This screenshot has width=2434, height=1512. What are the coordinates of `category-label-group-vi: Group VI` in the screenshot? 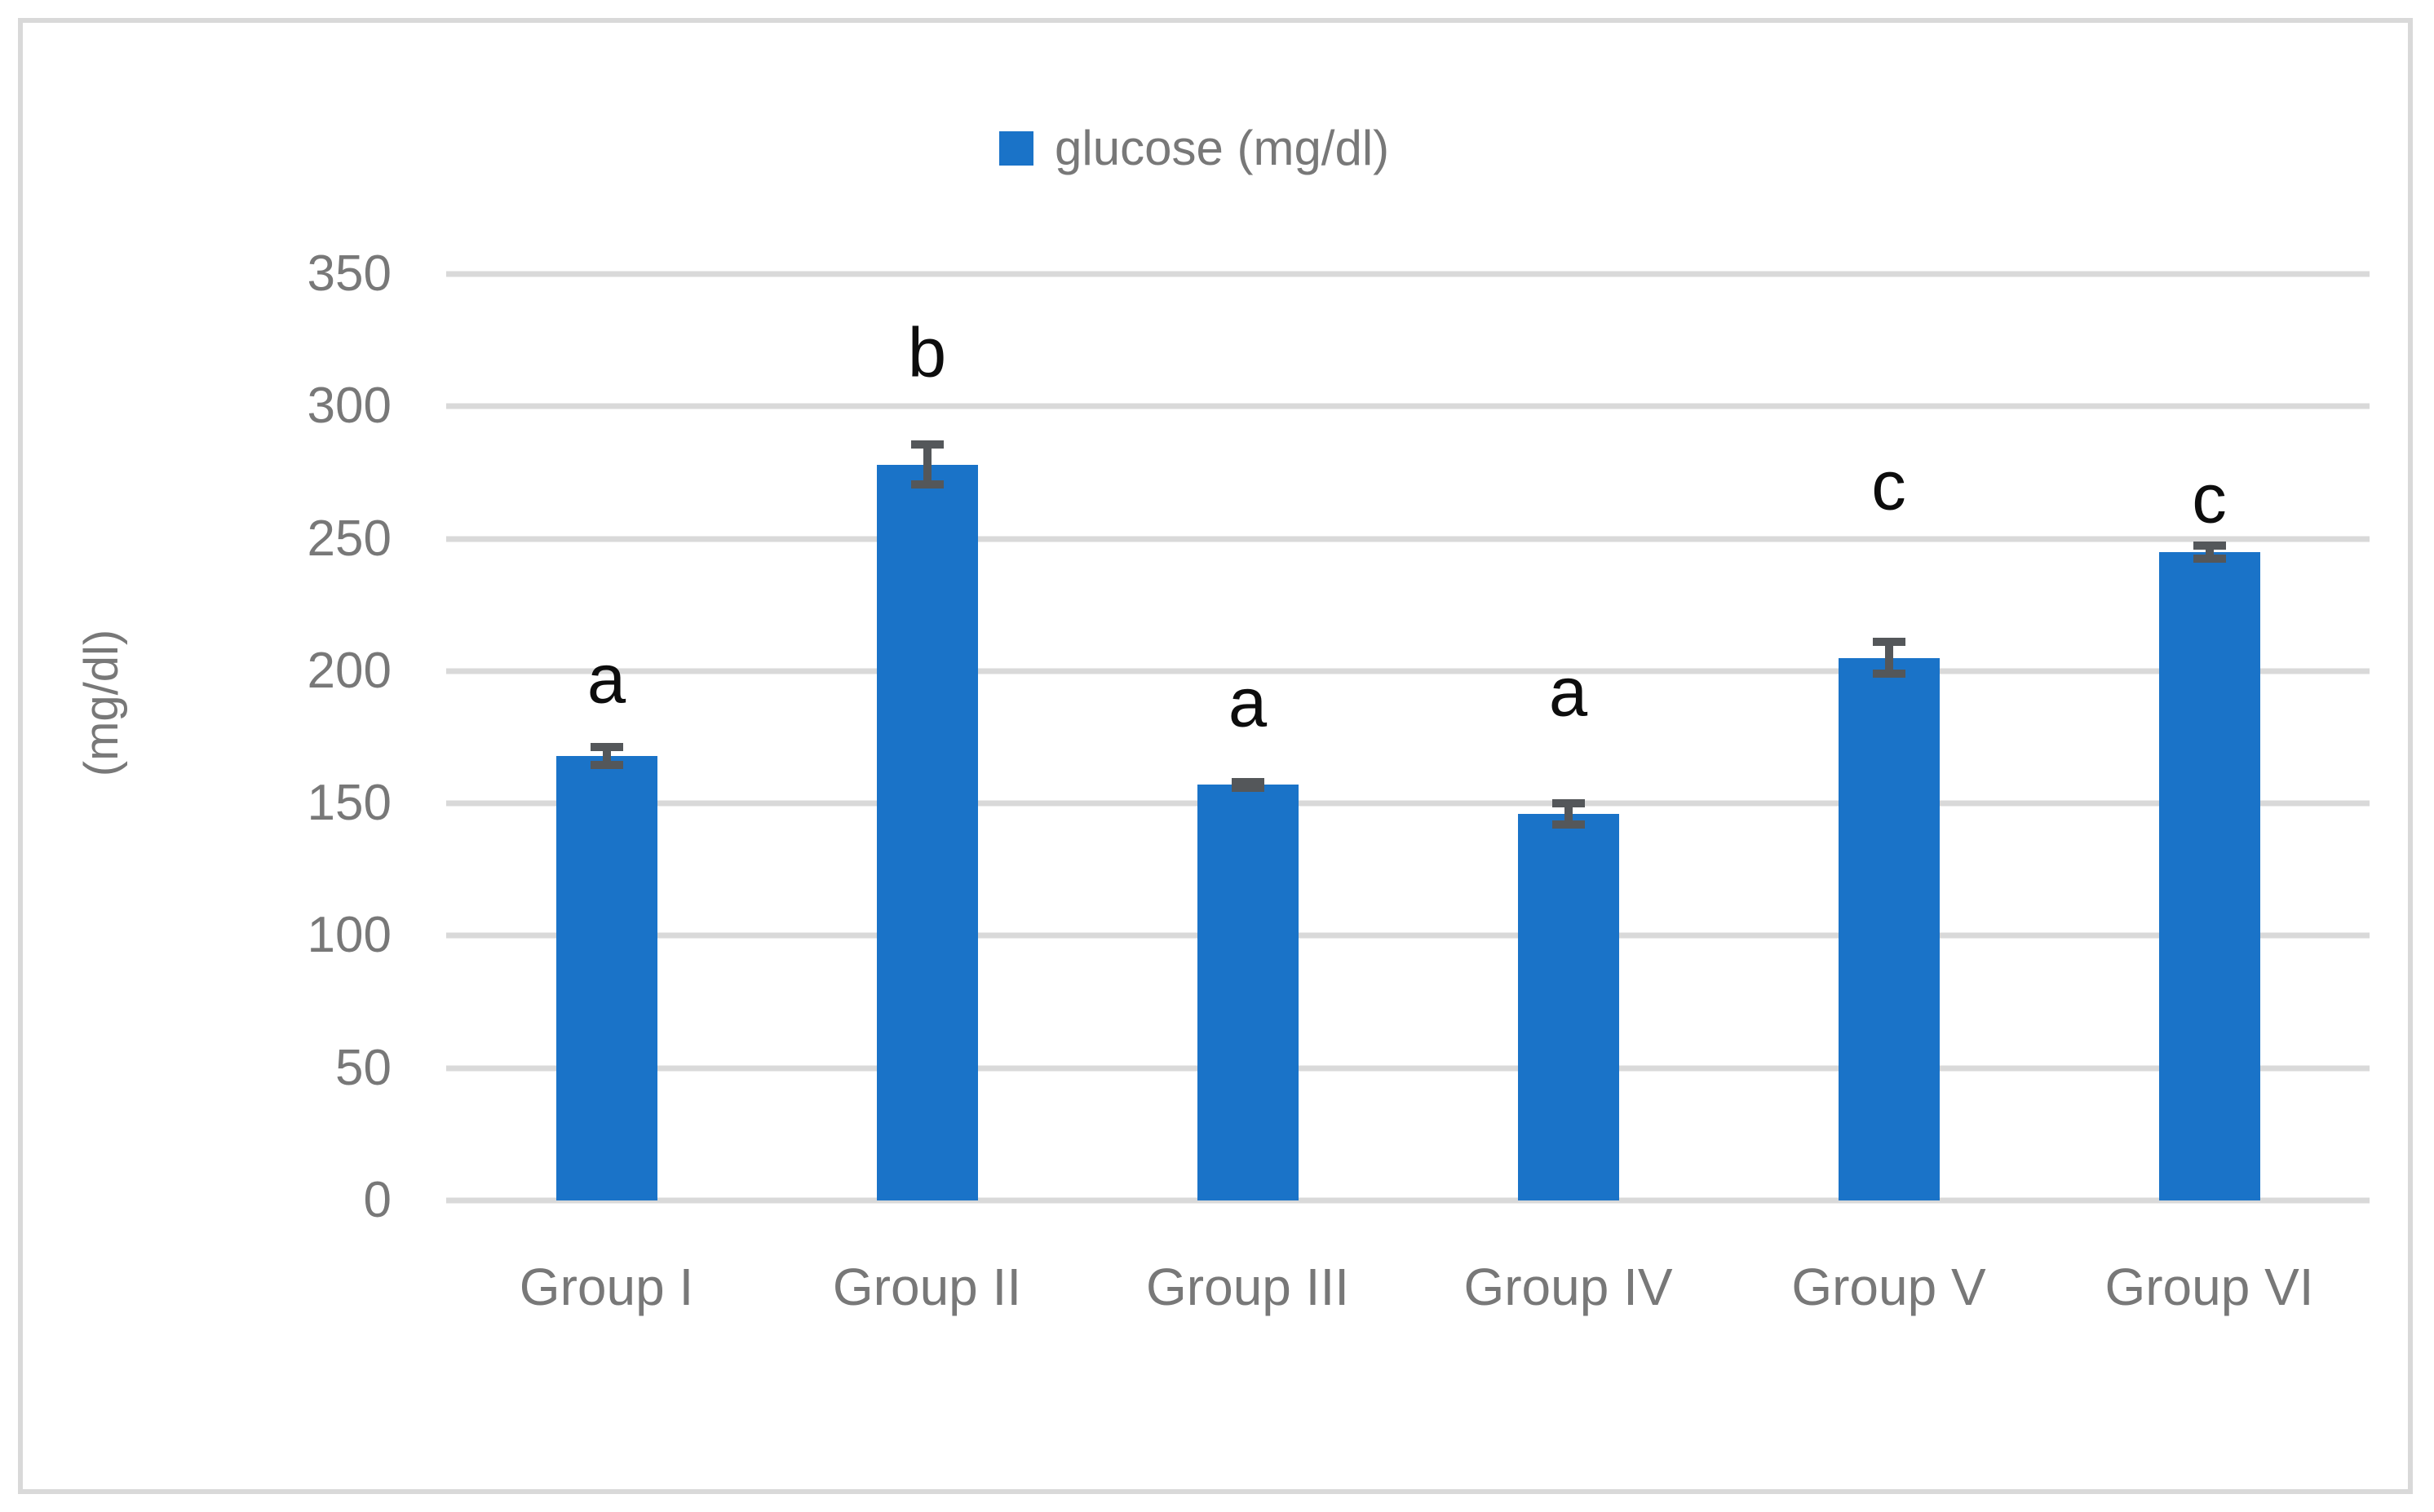 It's located at (2209, 1287).